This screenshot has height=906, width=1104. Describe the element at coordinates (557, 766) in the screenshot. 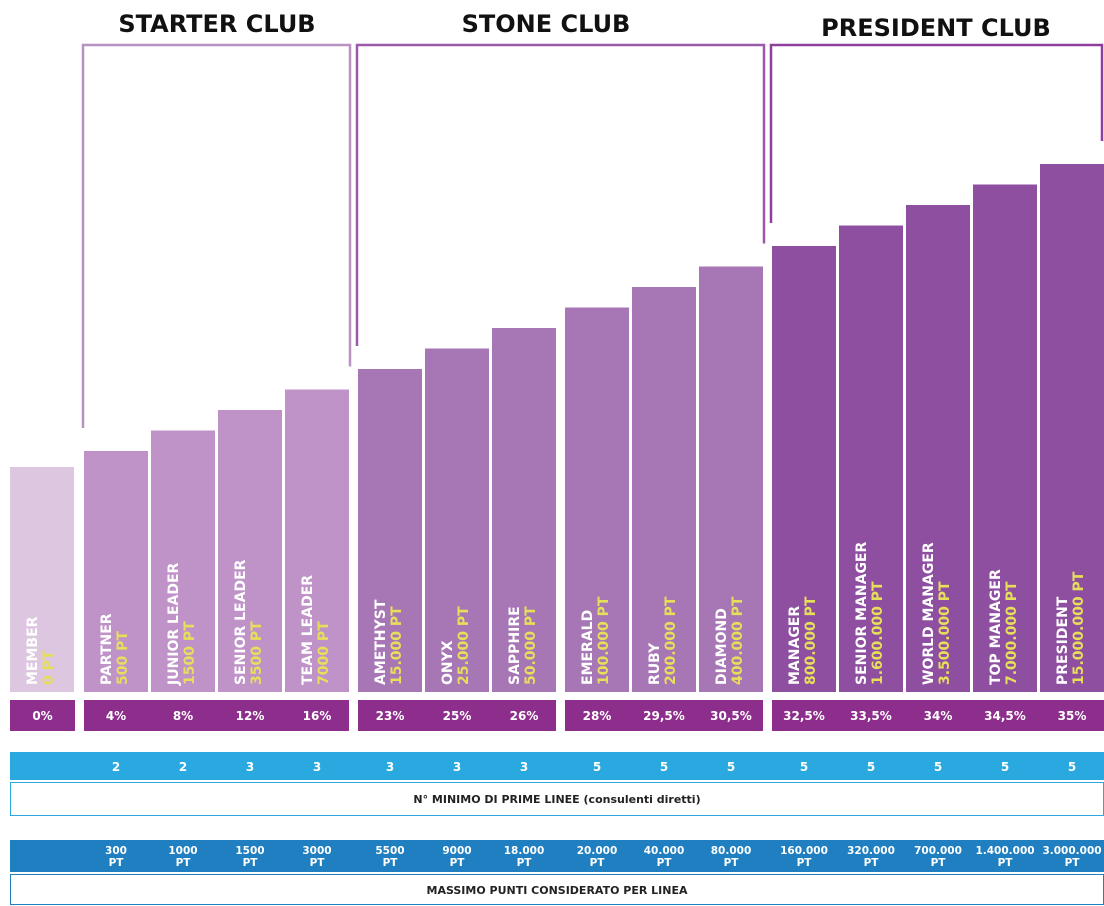

I see `min-lines-band` at that location.